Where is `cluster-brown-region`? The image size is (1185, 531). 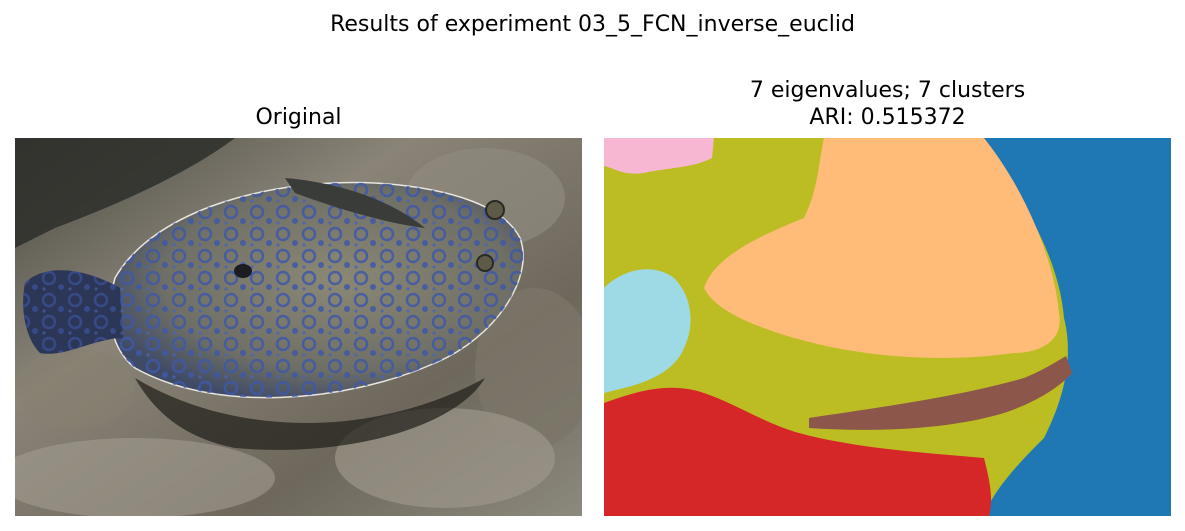
cluster-brown-region is located at coordinates (940, 393).